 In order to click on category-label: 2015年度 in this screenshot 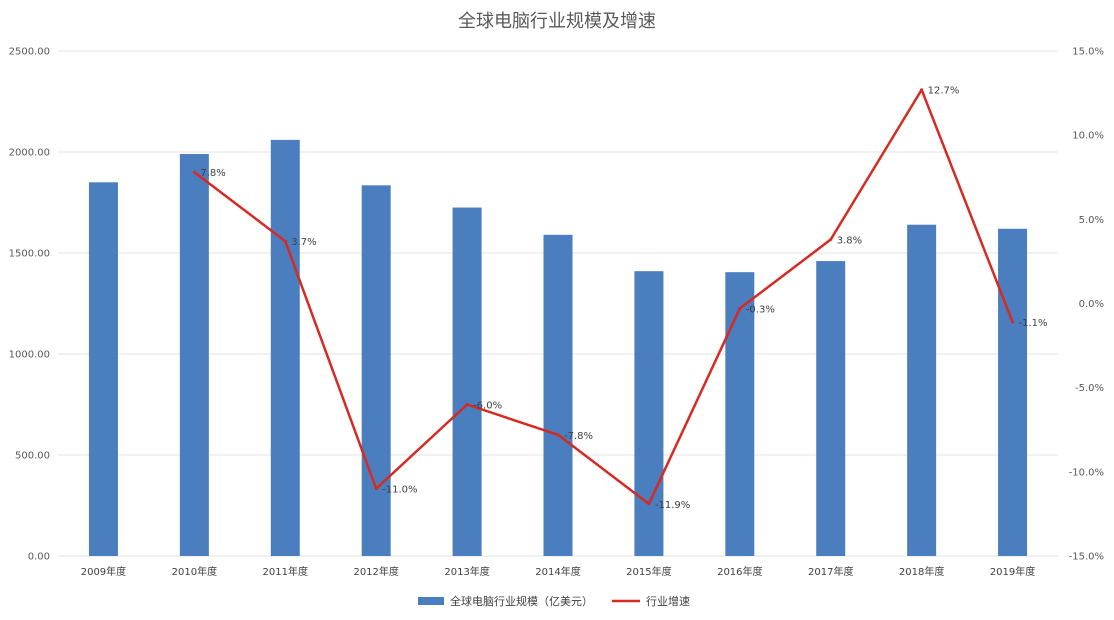, I will do `click(648, 571)`.